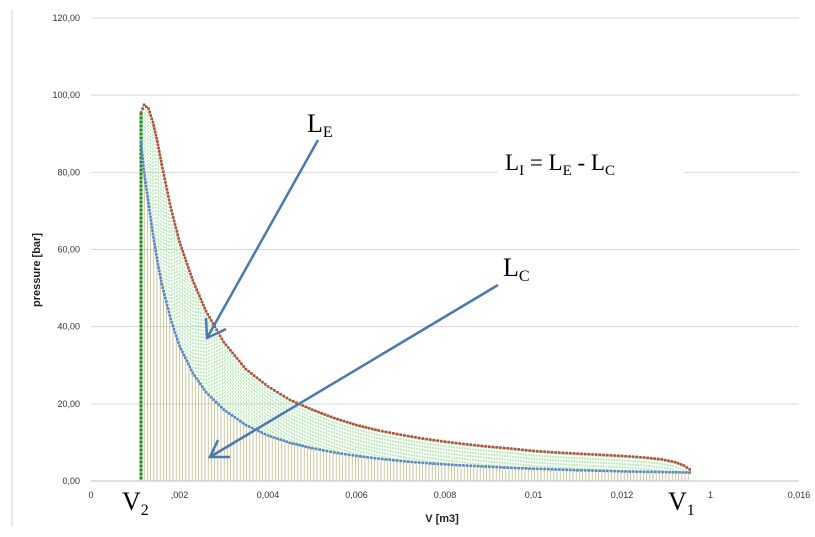  Describe the element at coordinates (66, 95) in the screenshot. I see `y-tick-label: 100,00` at that location.